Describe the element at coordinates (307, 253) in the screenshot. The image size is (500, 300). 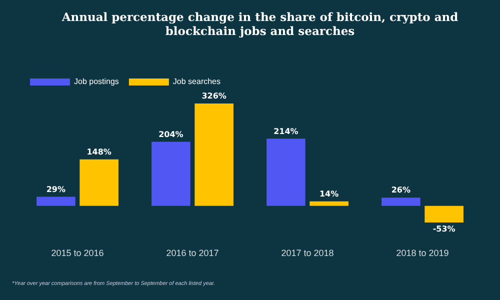
I see `x-tick-label: 2017 to 2018` at that location.